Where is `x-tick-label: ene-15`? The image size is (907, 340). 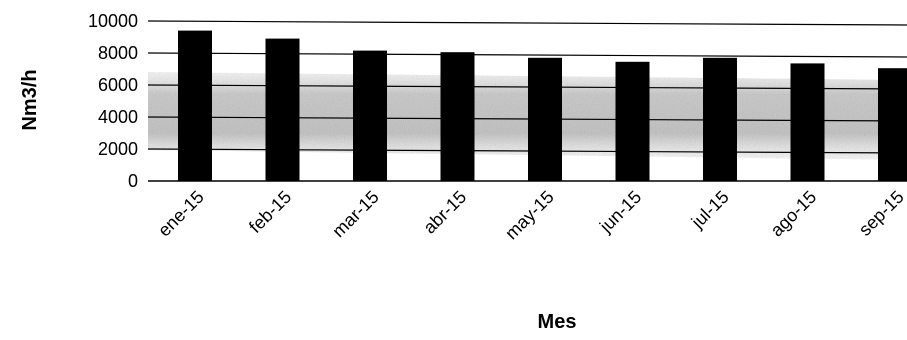
x-tick-label: ene-15 is located at coordinates (181, 214).